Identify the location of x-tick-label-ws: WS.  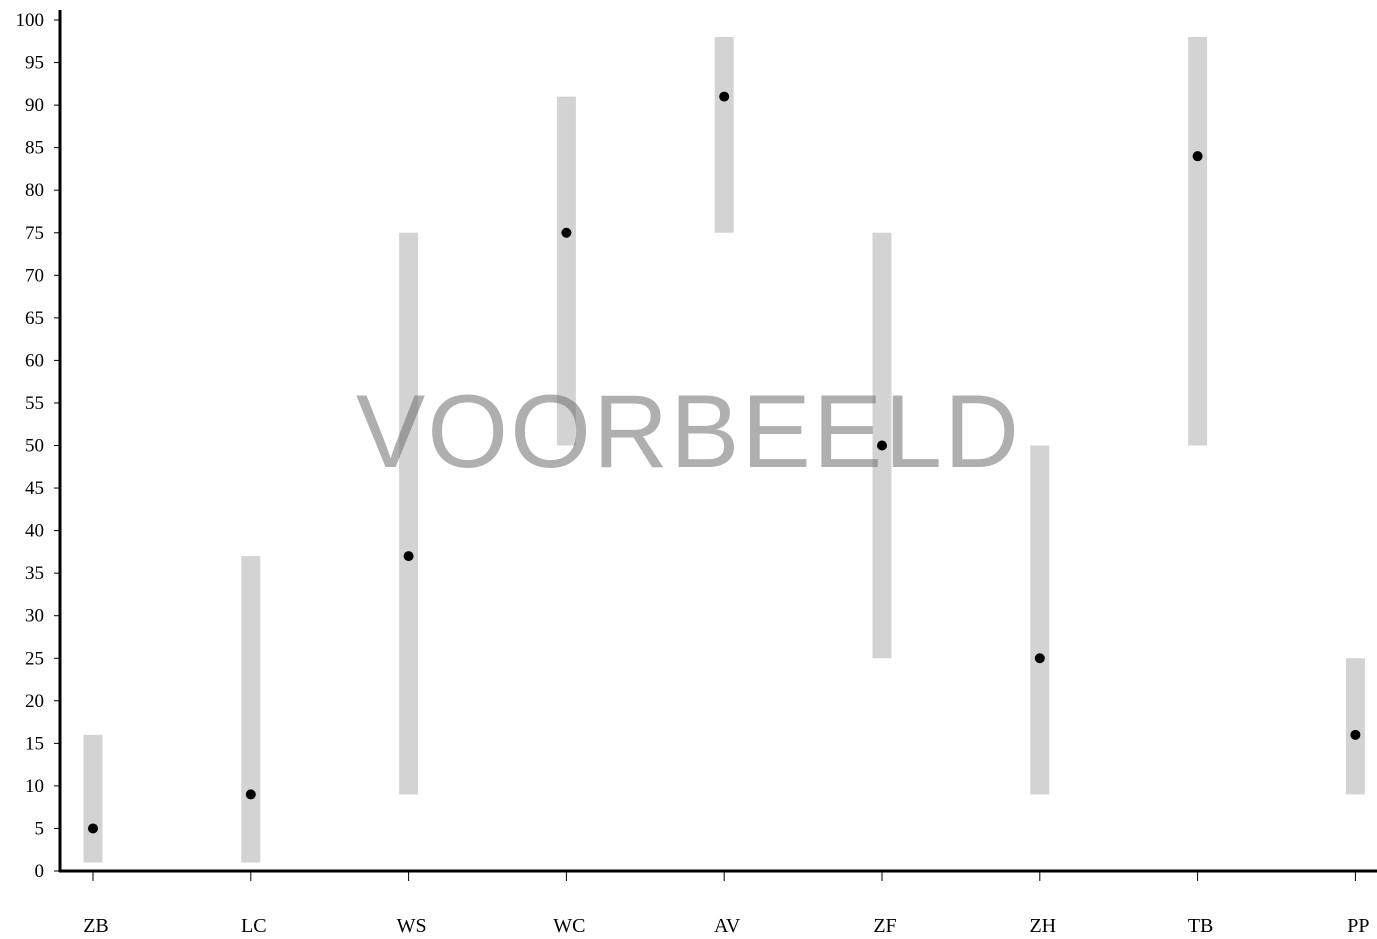
(412, 924).